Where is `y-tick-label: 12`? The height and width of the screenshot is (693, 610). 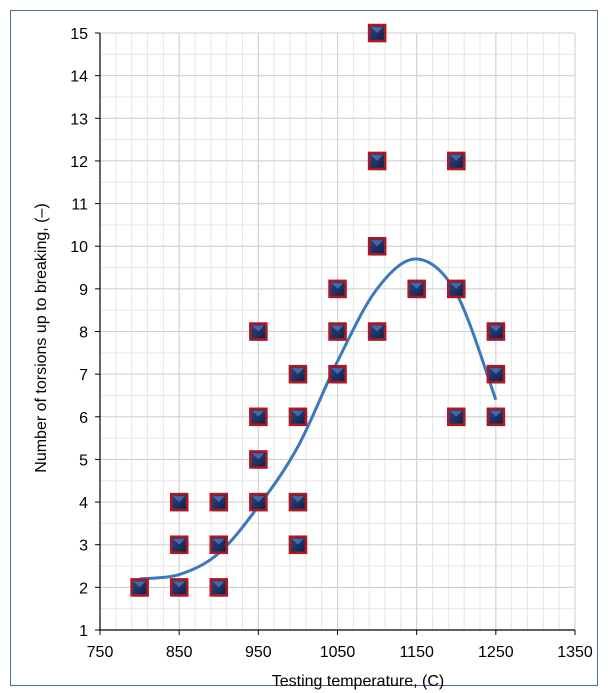
y-tick-label: 12 is located at coordinates (79, 162).